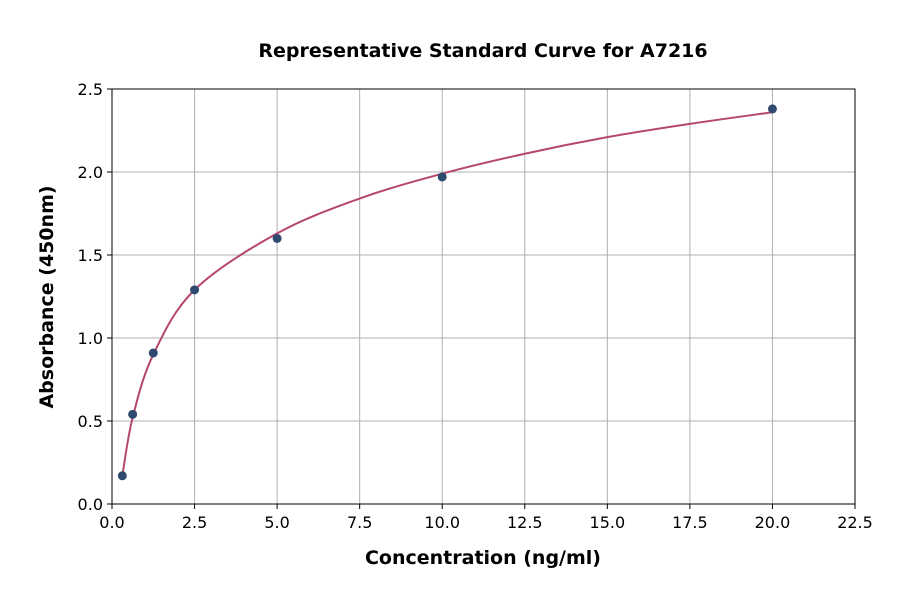 Image resolution: width=900 pixels, height=598 pixels. What do you see at coordinates (482, 51) in the screenshot?
I see `chart-title: Representative Standard Curve for A7216` at bounding box center [482, 51].